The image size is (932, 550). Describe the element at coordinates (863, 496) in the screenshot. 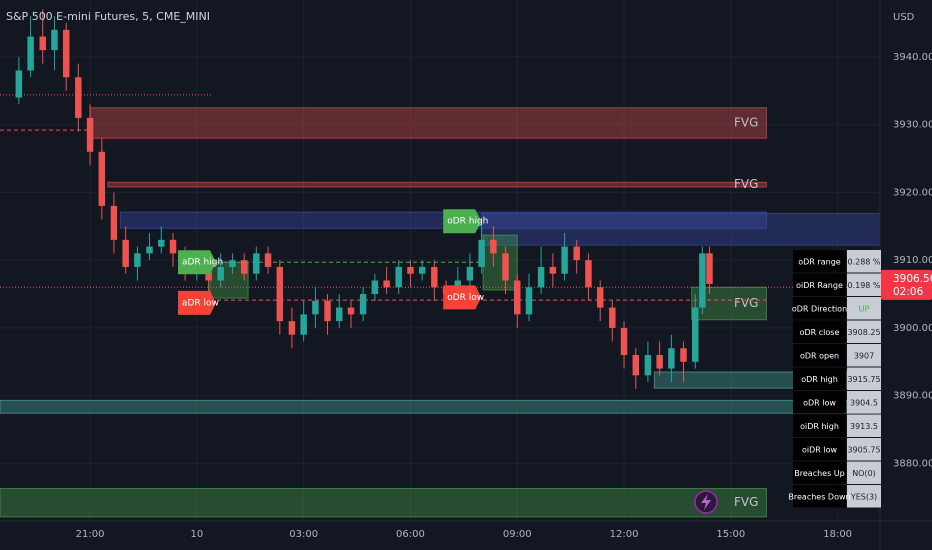

I see `table-value: YES(3)` at that location.